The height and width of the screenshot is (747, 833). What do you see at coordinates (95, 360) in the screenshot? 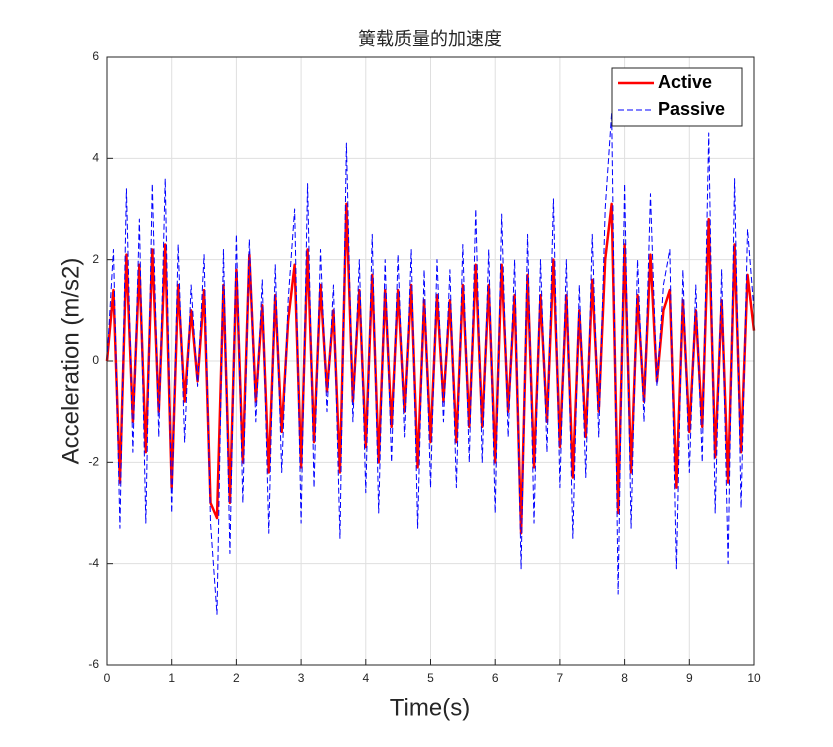
I see `y-tick-label: 0` at bounding box center [95, 360].